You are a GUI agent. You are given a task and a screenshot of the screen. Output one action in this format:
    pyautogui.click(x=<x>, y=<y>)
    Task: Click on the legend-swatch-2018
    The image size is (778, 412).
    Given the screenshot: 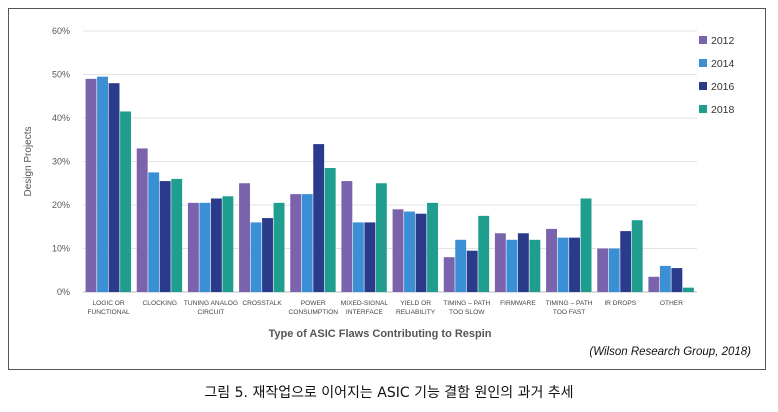 What is the action you would take?
    pyautogui.click(x=703, y=109)
    